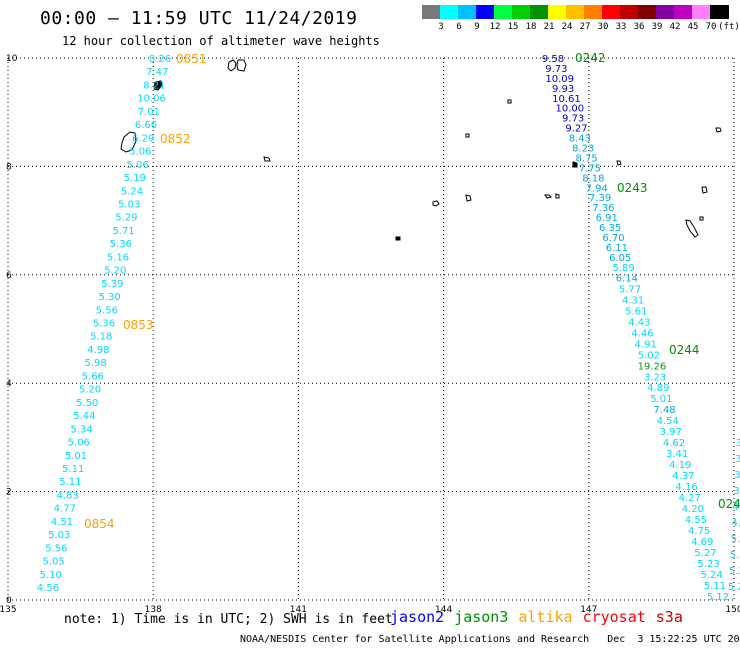 This screenshot has height=650, width=740. I want to click on wave-height-value: 7.47, so click(157, 72).